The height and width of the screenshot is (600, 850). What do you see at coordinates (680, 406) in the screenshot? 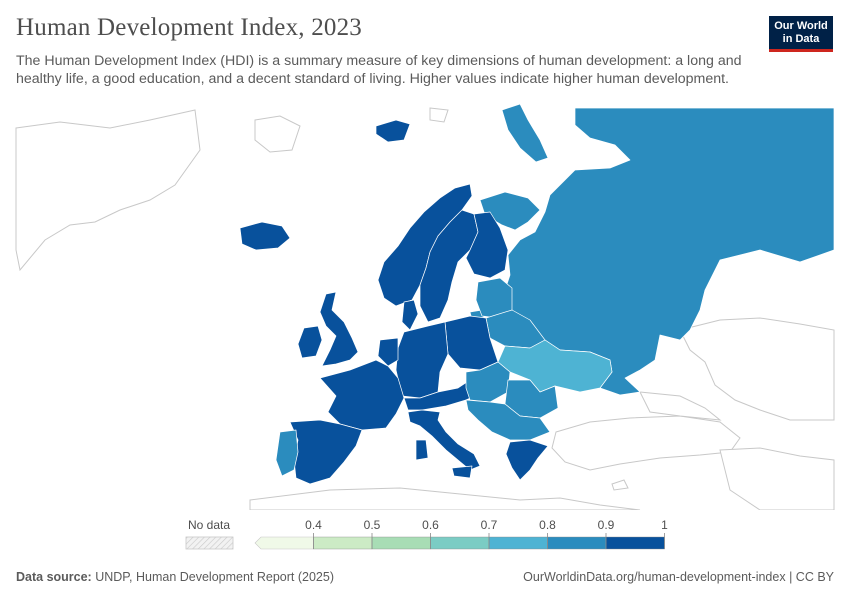
I see `caucasus-outline` at bounding box center [680, 406].